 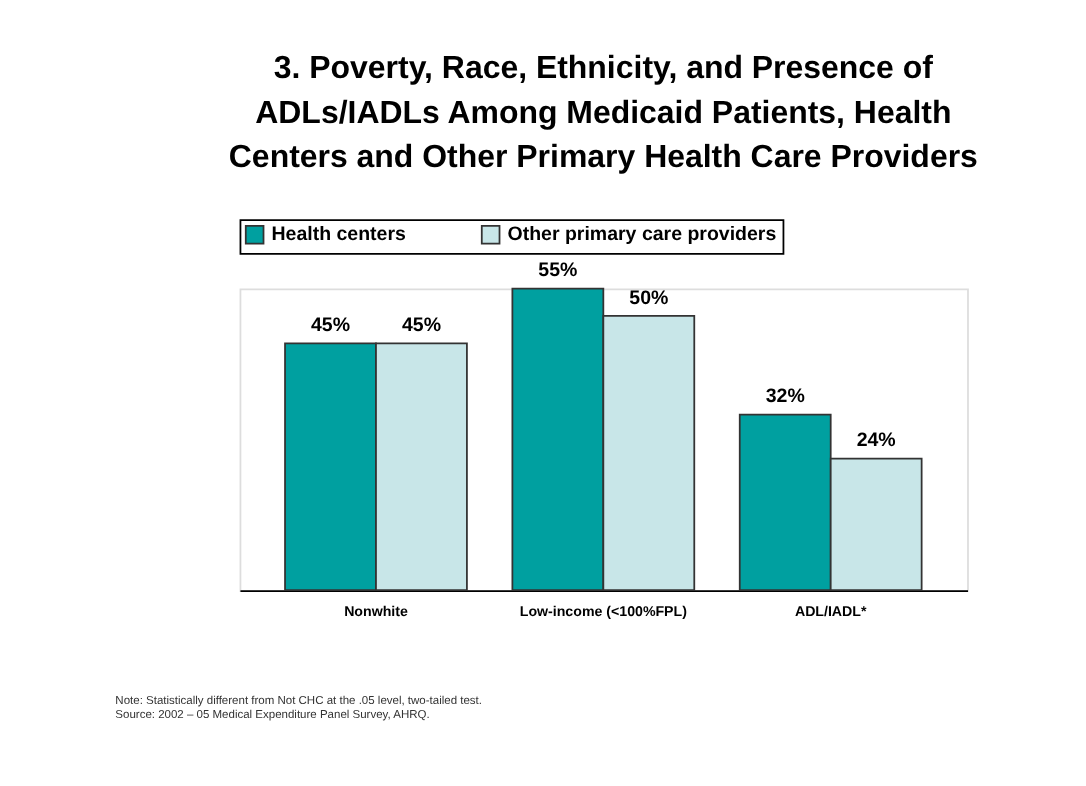 What do you see at coordinates (339, 235) in the screenshot?
I see `legend-label: Health centers` at bounding box center [339, 235].